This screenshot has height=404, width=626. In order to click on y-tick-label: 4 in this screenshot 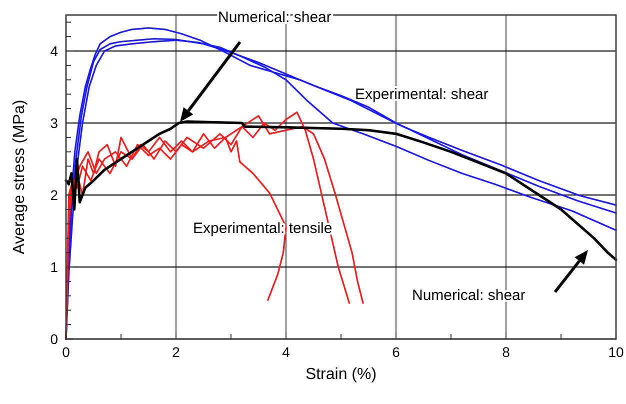, I will do `click(54, 51)`.